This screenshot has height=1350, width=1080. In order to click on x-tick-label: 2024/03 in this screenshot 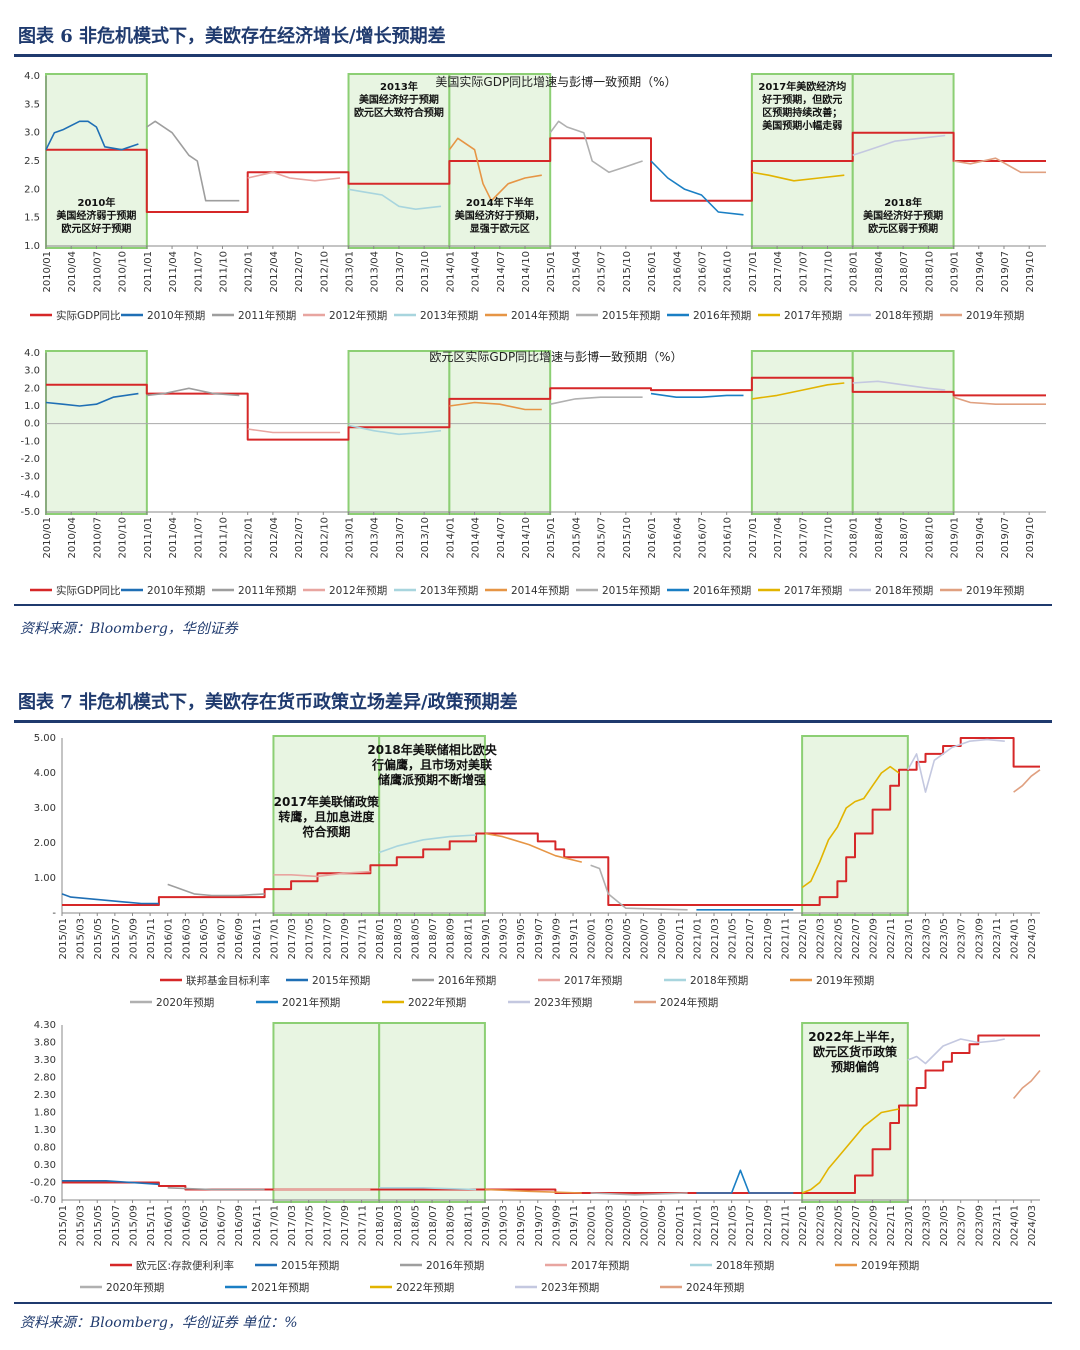, I will do `click(1032, 939)`.